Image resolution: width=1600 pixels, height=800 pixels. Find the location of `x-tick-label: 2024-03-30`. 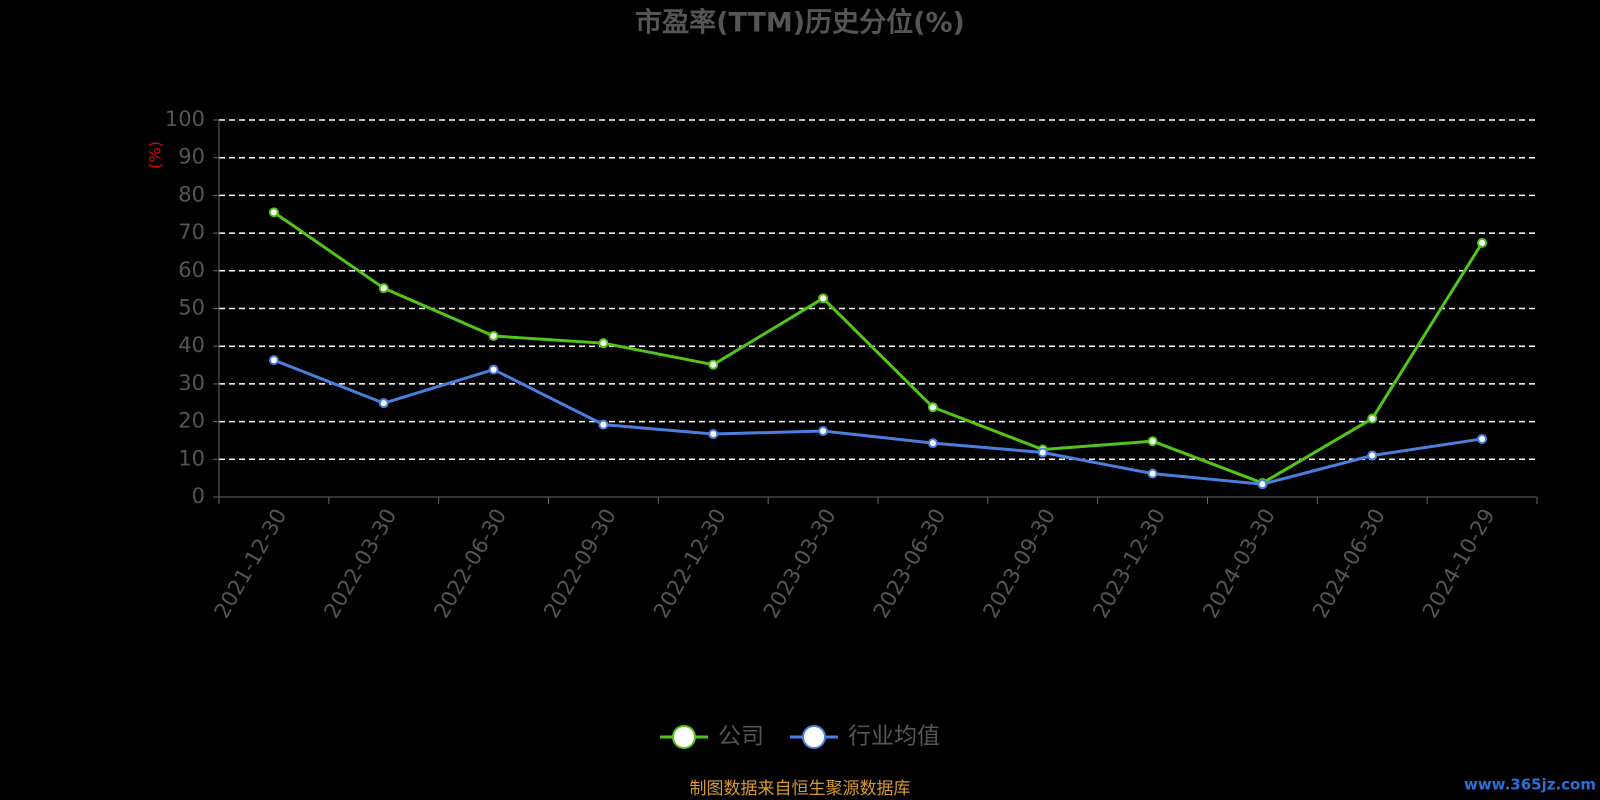

x-tick-label: 2024-03-30 is located at coordinates (1239, 564).